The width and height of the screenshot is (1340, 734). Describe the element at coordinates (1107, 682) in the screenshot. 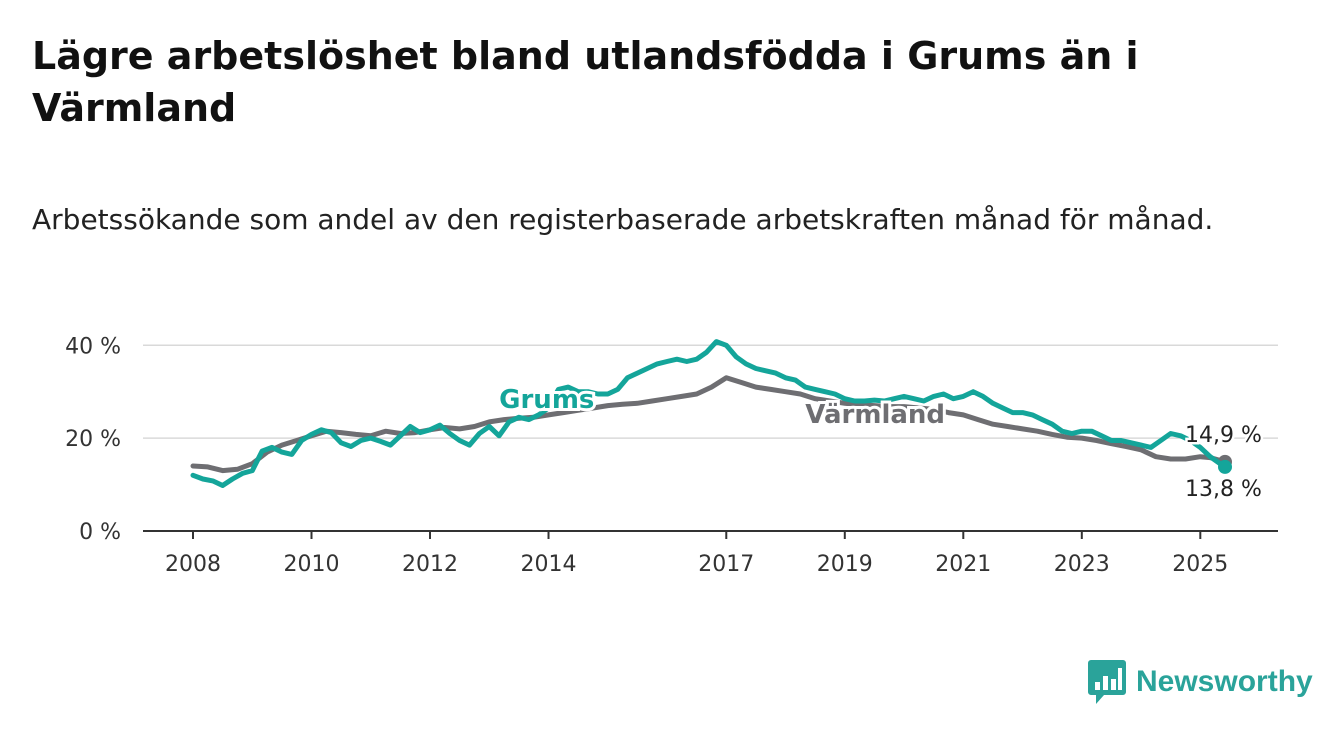

I see `newsworthy-logo-icon` at that location.